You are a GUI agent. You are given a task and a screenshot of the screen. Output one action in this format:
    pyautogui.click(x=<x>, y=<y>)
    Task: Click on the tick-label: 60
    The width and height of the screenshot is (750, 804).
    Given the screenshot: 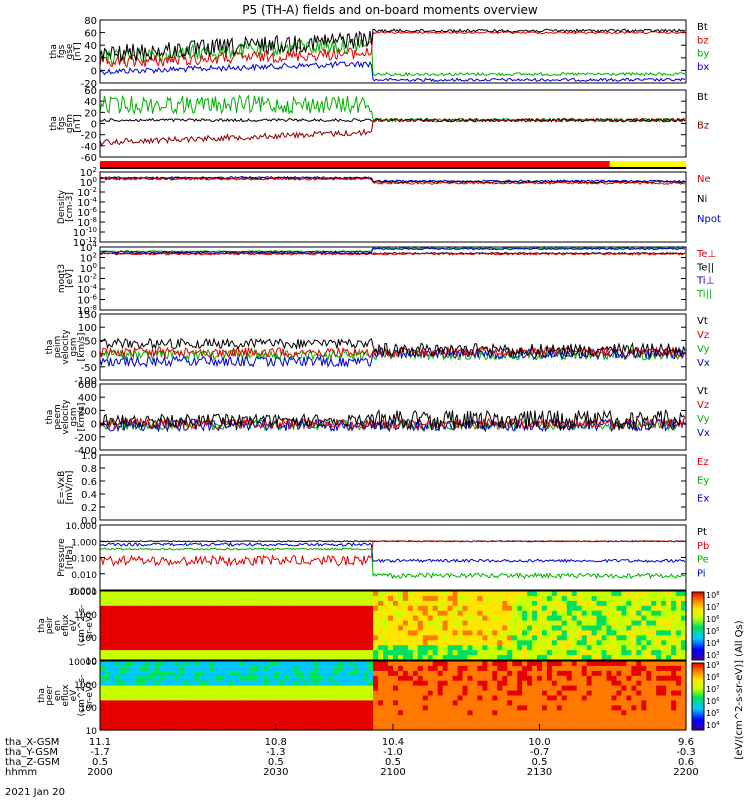 What is the action you would take?
    pyautogui.click(x=90, y=91)
    